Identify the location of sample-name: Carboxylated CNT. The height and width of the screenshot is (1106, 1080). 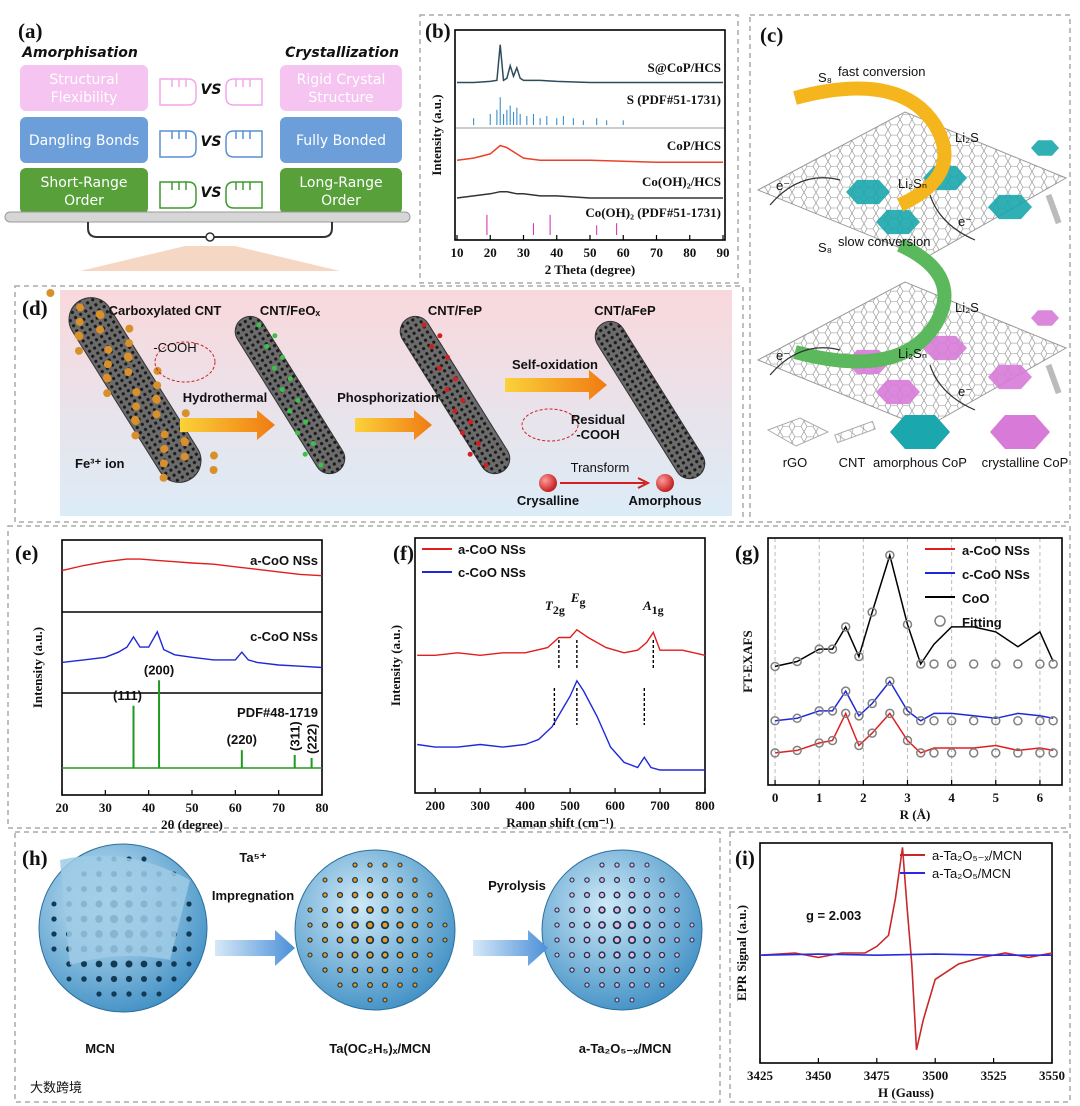
(165, 310).